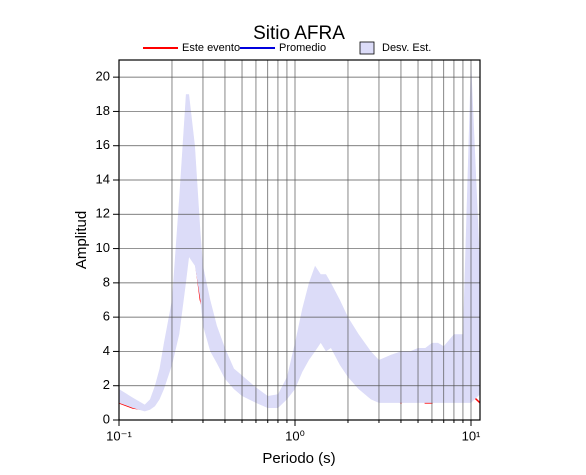  Describe the element at coordinates (103, 144) in the screenshot. I see `y-tick-label: 16` at that location.